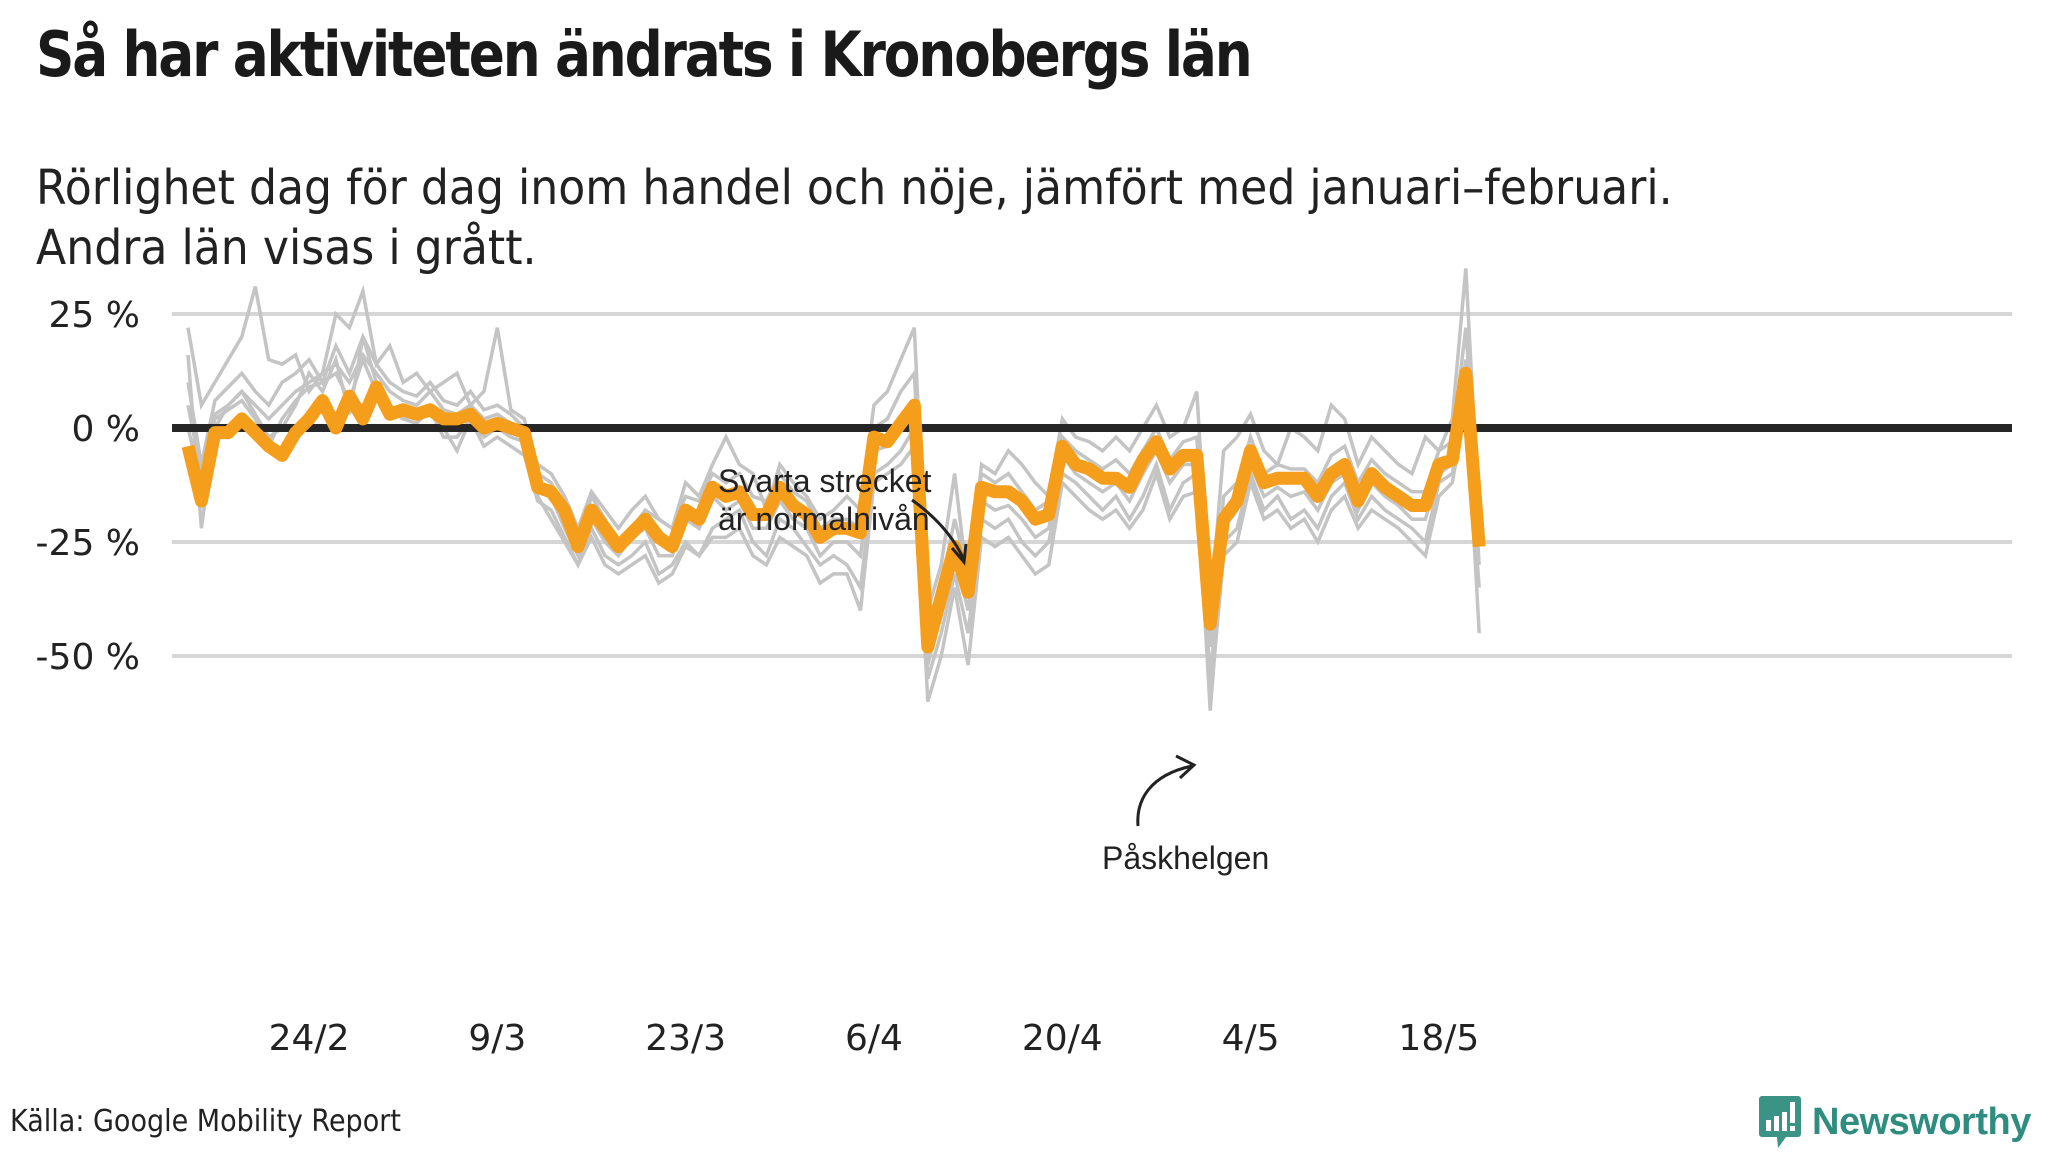 This screenshot has width=2048, height=1152. Describe the element at coordinates (88, 486) in the screenshot. I see `y-axis-ticks: 25 % 0 % -25 % -50 %` at that location.